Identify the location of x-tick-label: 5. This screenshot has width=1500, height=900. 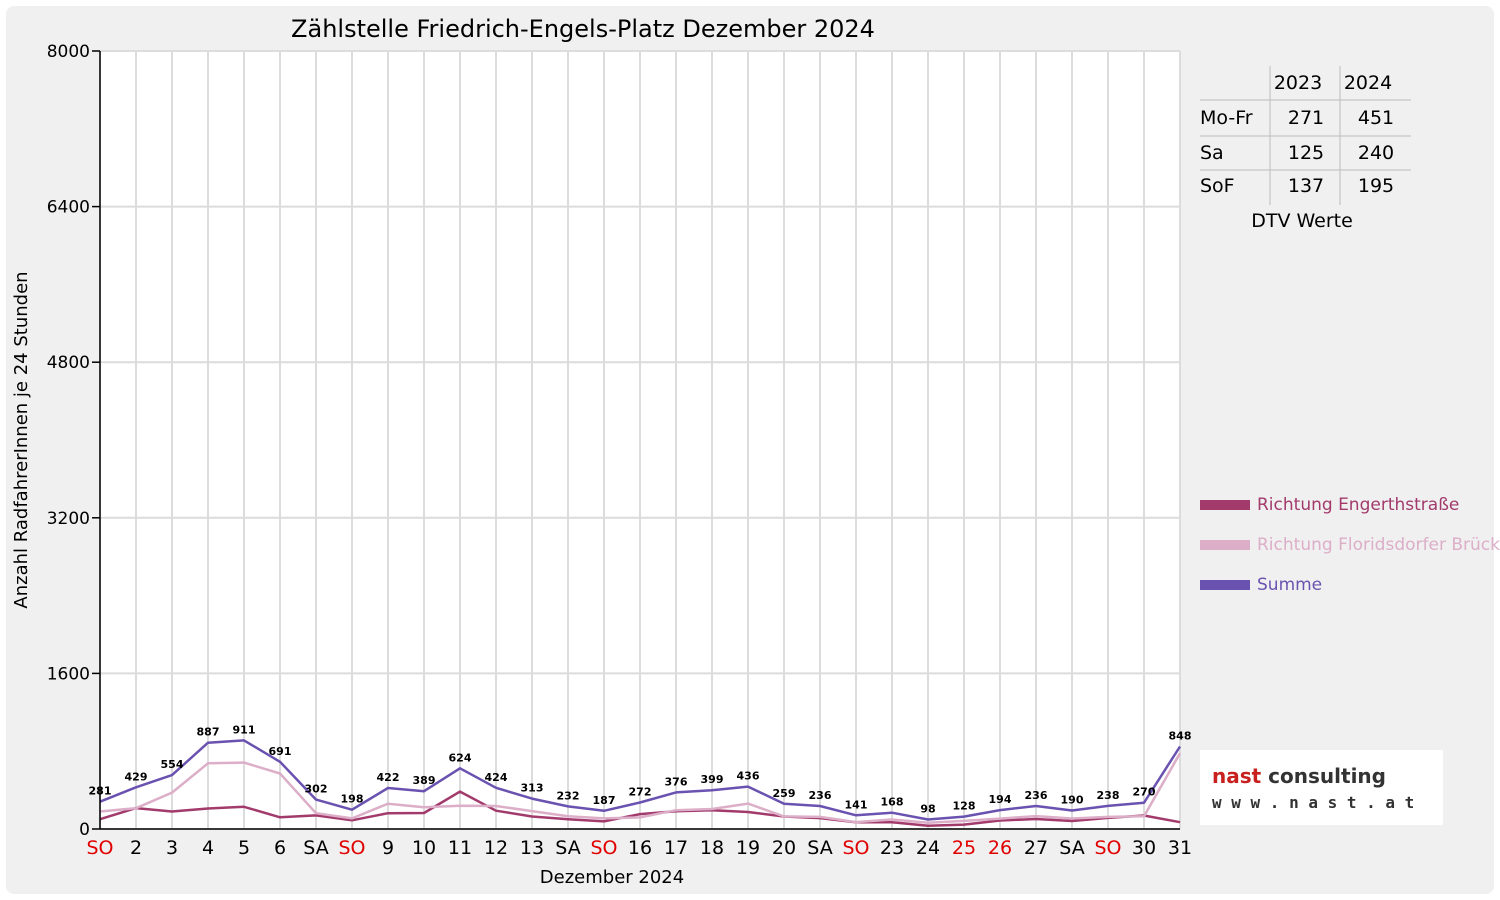
(244, 848).